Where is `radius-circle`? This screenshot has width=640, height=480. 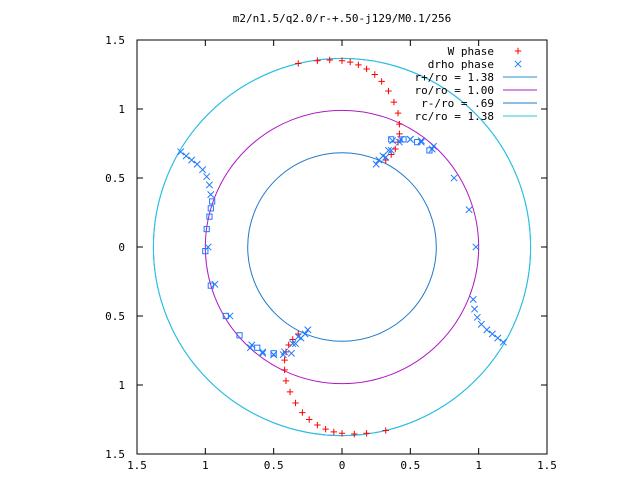 radius-circle is located at coordinates (342, 247).